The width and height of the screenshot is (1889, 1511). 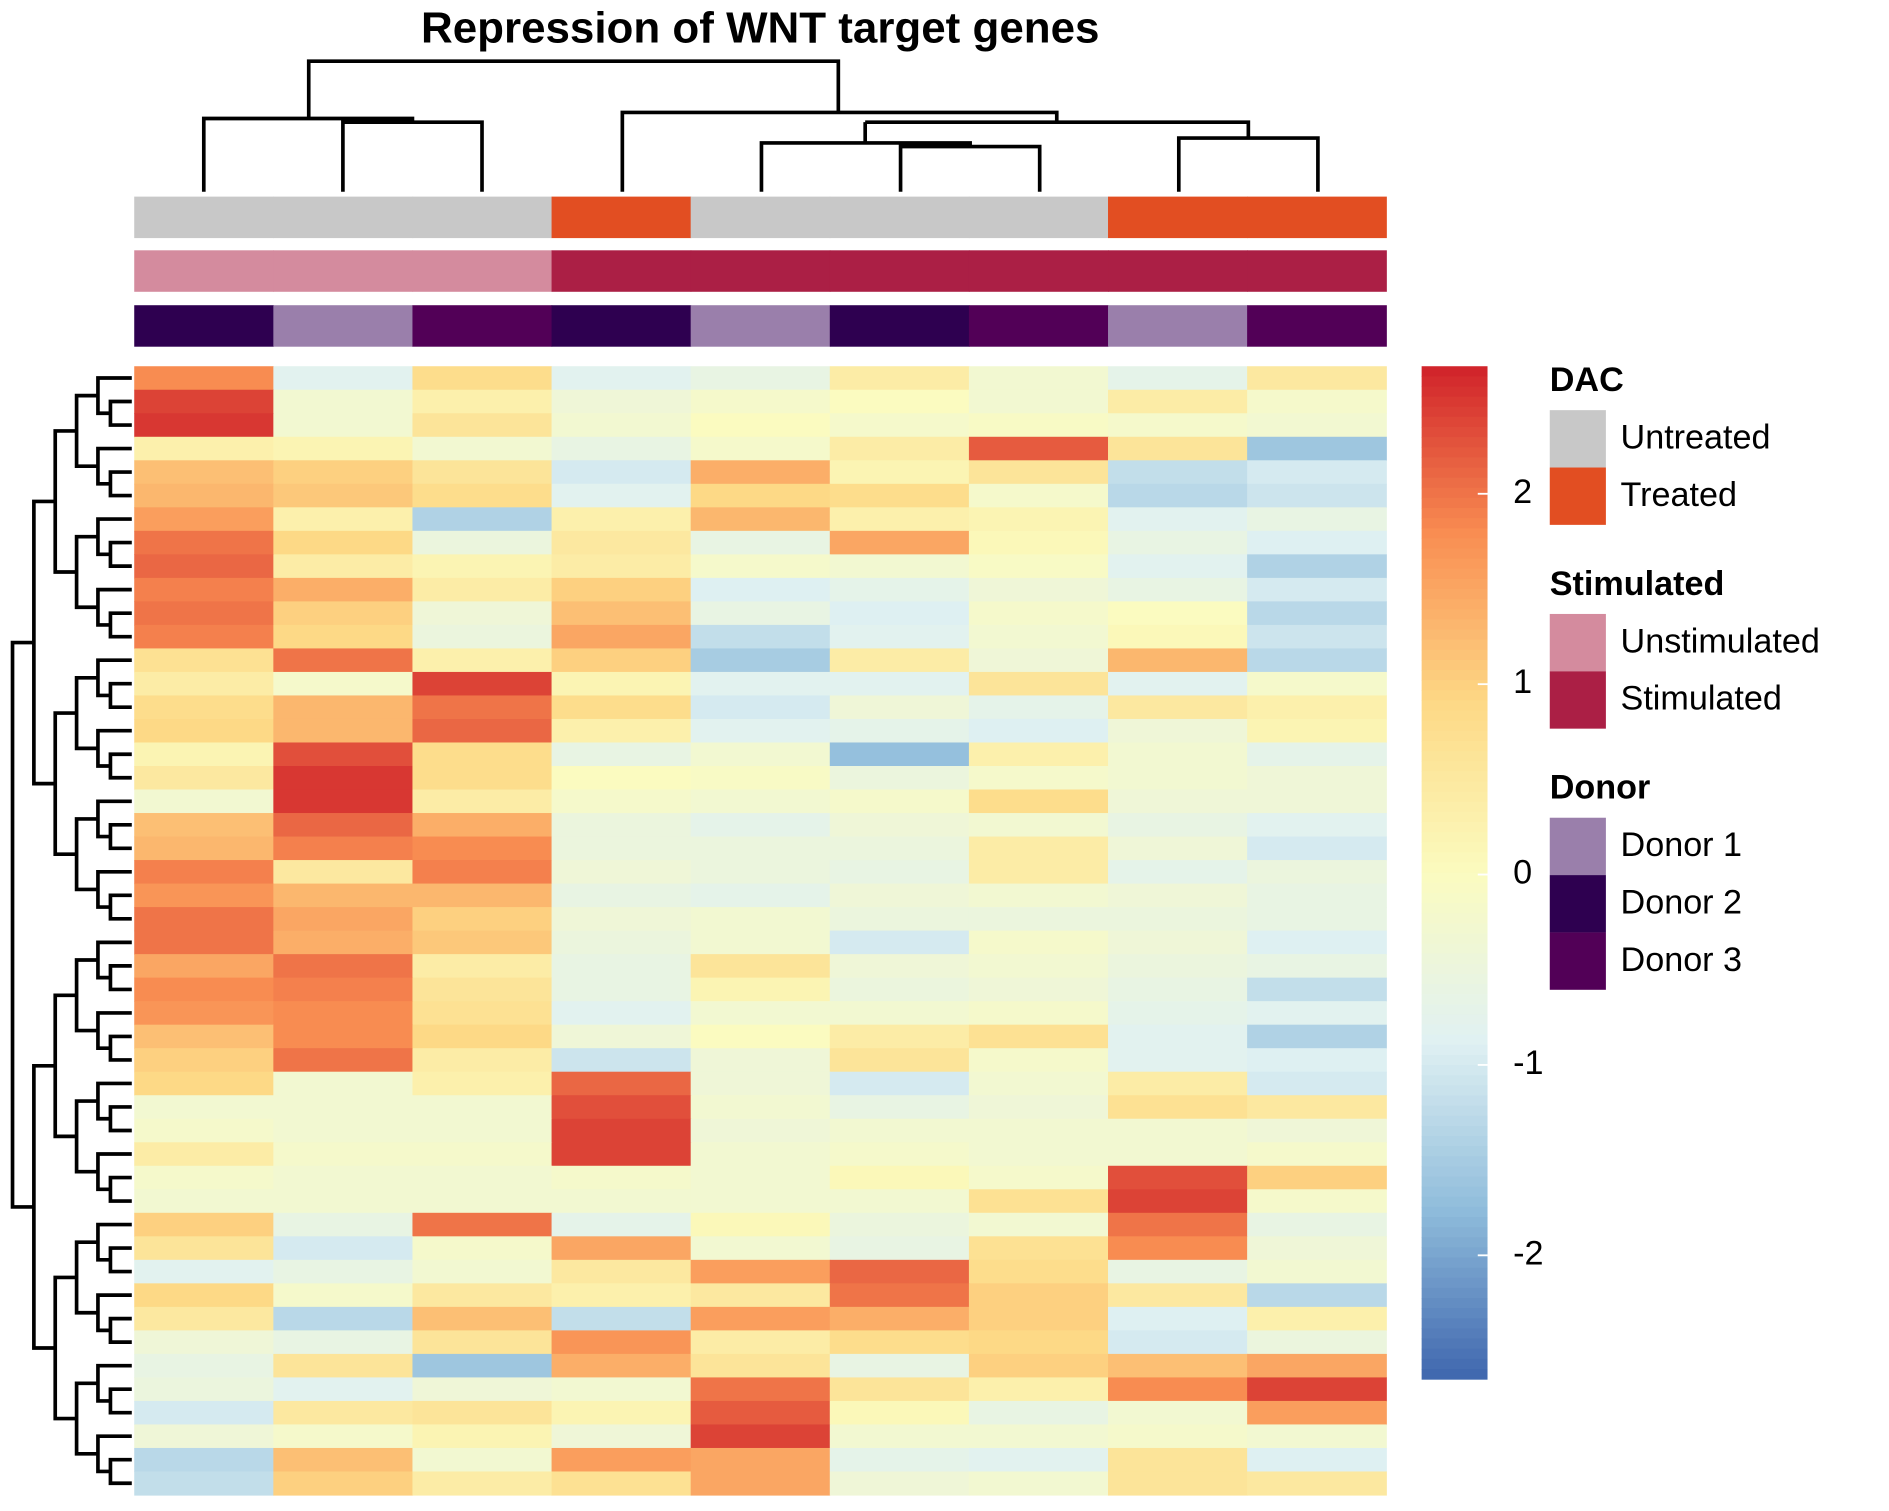 What do you see at coordinates (1577, 846) in the screenshot?
I see `legend-swatch` at bounding box center [1577, 846].